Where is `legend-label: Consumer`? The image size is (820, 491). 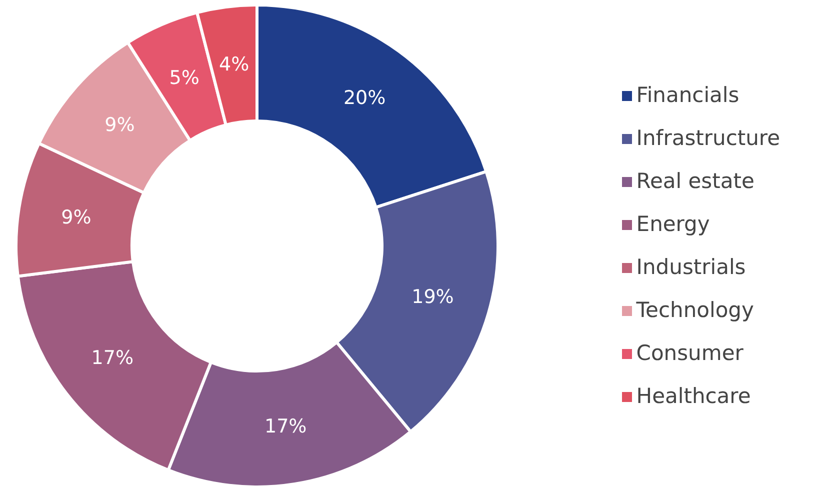
legend-label: Consumer is located at coordinates (690, 352).